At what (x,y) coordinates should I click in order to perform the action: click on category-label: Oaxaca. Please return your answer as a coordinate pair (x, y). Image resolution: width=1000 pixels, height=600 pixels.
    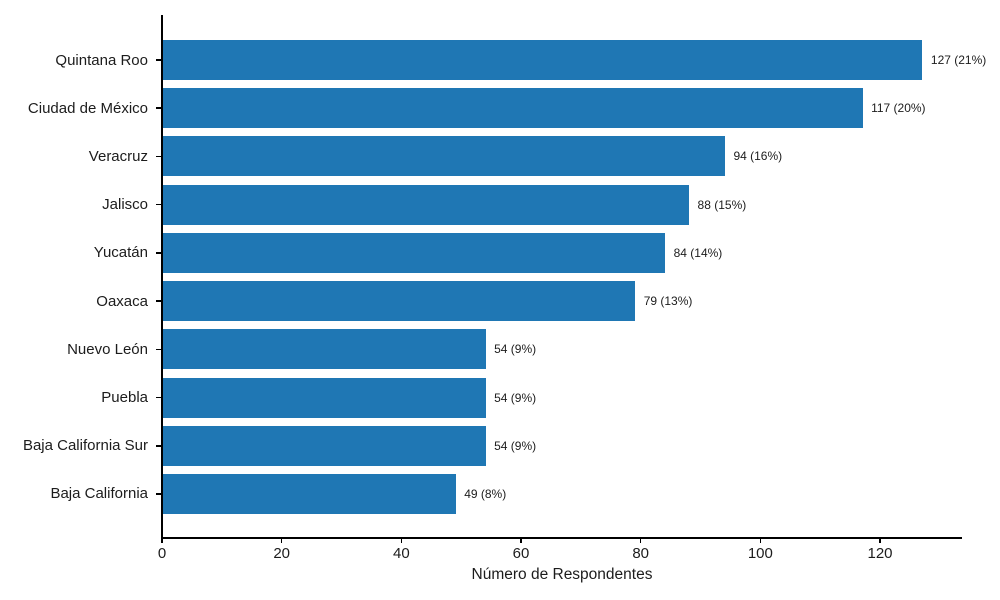
    Looking at the image, I should click on (122, 301).